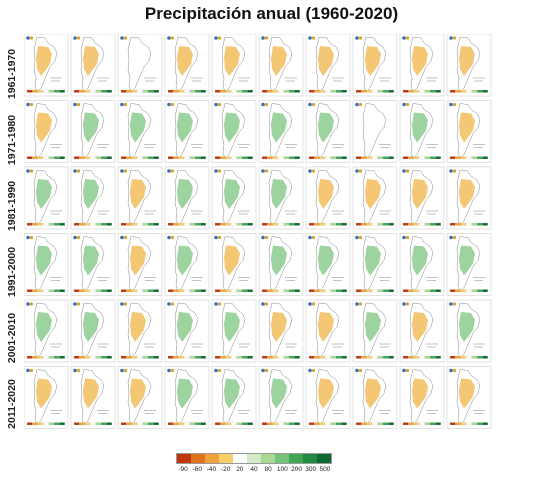 The height and width of the screenshot is (482, 543). Describe the element at coordinates (268, 469) in the screenshot. I see `legend-tick-label: 80` at that location.